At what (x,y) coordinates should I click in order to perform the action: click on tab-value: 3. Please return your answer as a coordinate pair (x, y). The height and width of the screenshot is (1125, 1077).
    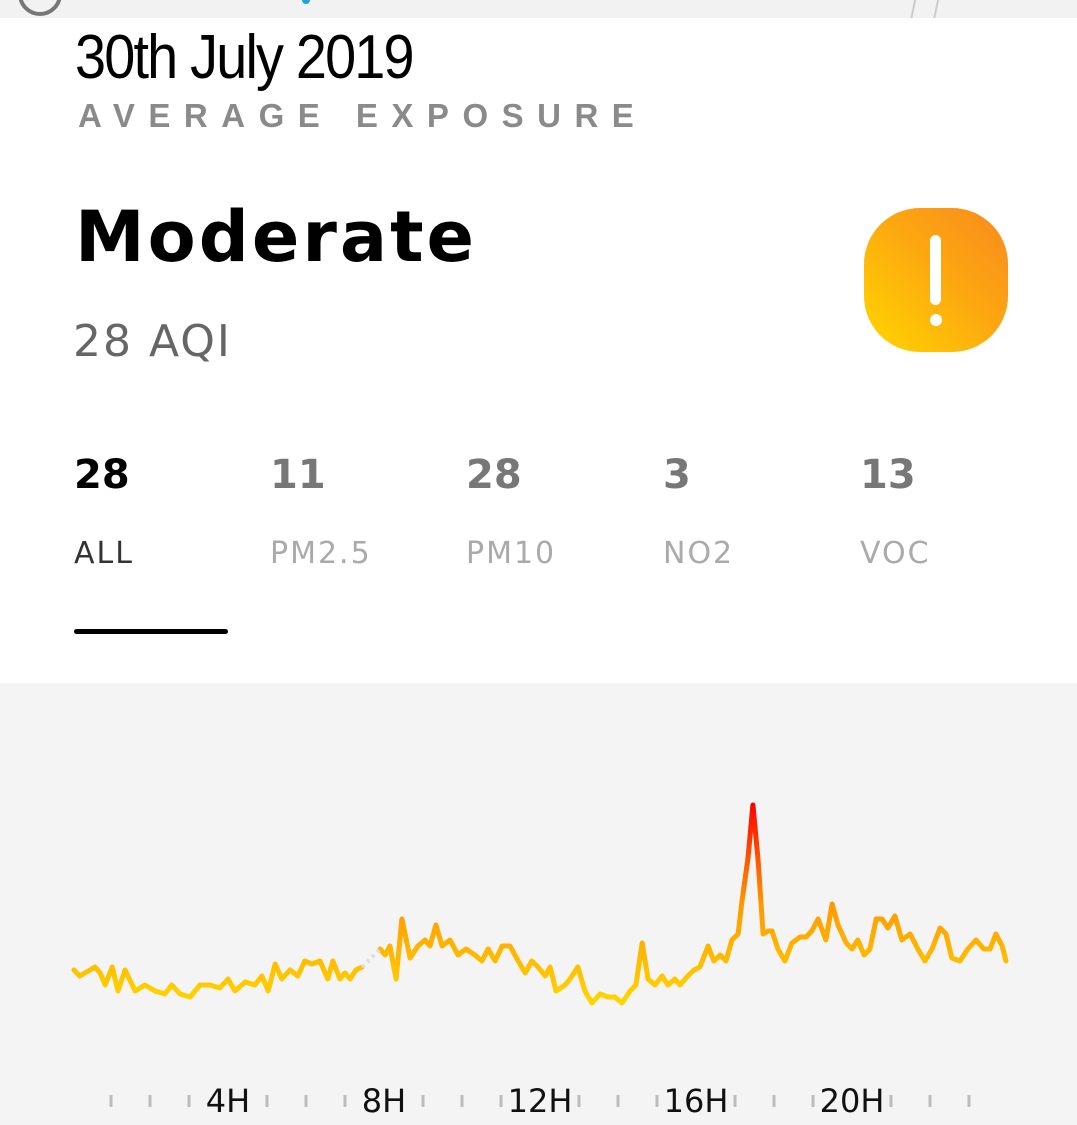
    Looking at the image, I should click on (677, 475).